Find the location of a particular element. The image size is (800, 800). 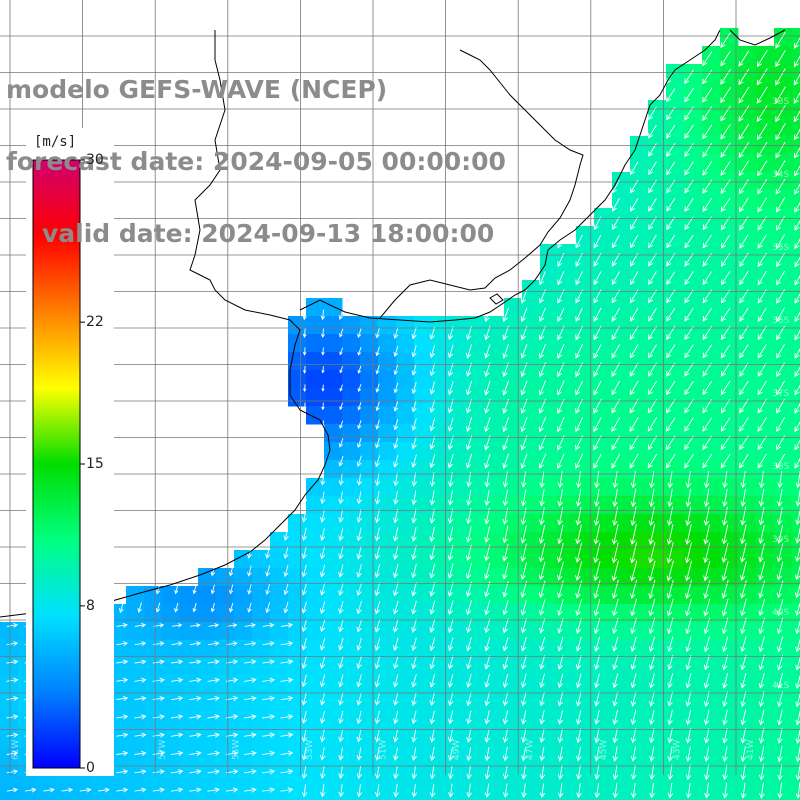

colorbar-unit: [m/s] is located at coordinates (55, 142).